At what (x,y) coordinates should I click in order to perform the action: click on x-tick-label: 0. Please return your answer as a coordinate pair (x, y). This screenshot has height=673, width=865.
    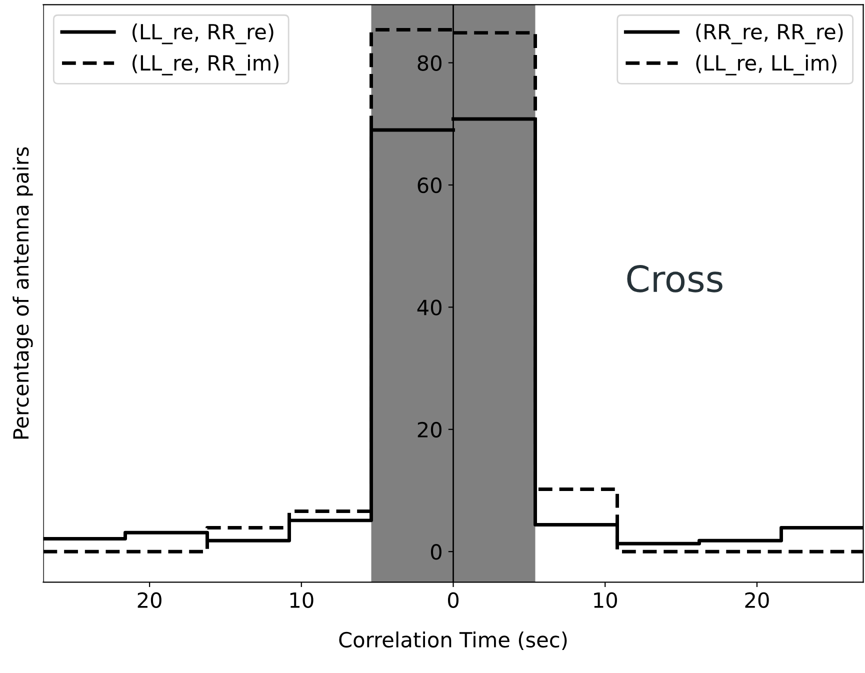
    Looking at the image, I should click on (453, 600).